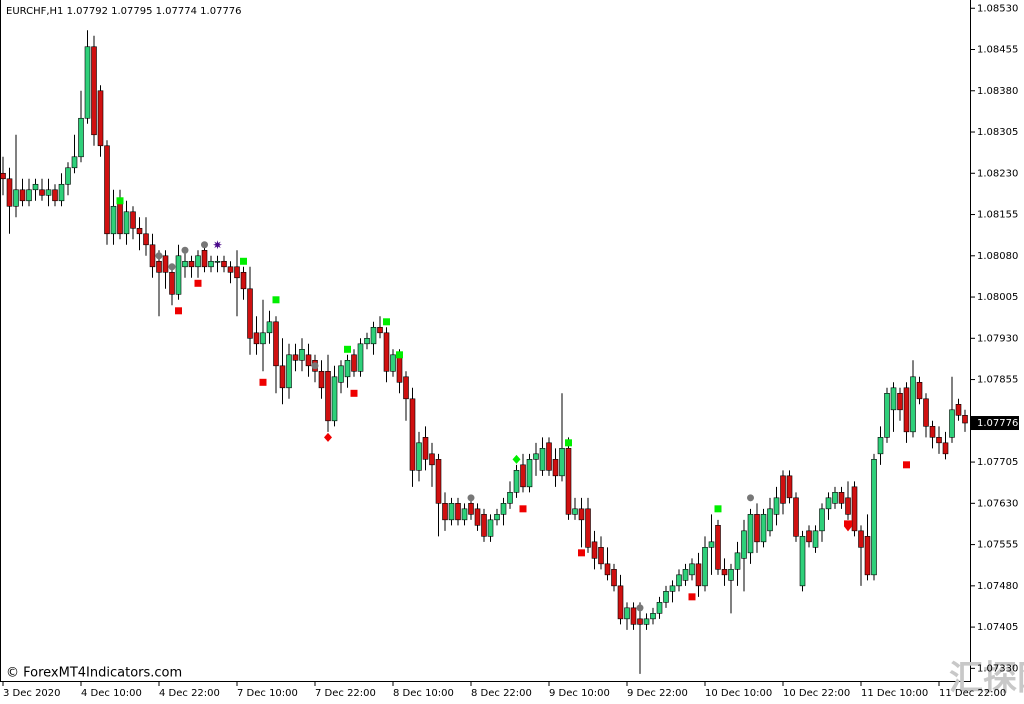 The height and width of the screenshot is (704, 1024). I want to click on x-tick-label: 8 Dec 10:00, so click(423, 693).